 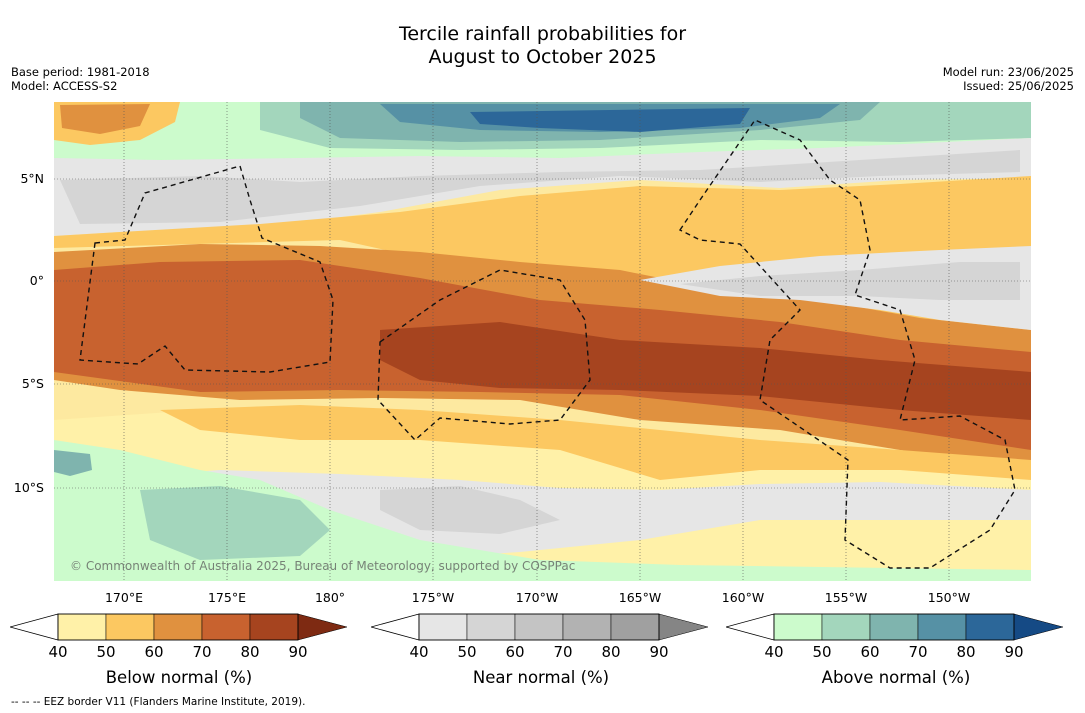 What do you see at coordinates (80, 72) in the screenshot?
I see `base-period: Base period: 1981-2018` at bounding box center [80, 72].